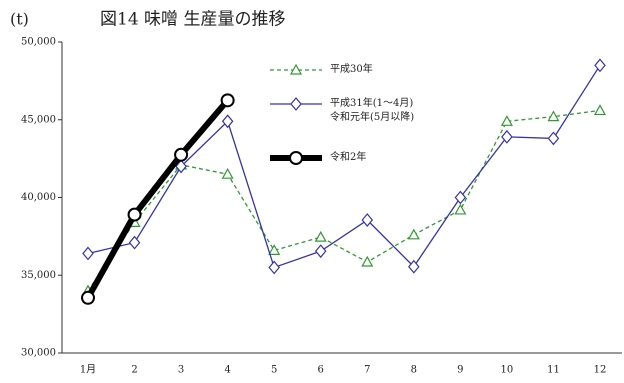 Image resolution: width=624 pixels, height=383 pixels. Describe the element at coordinates (351, 69) in the screenshot. I see `legend-label: 平成30年` at that location.